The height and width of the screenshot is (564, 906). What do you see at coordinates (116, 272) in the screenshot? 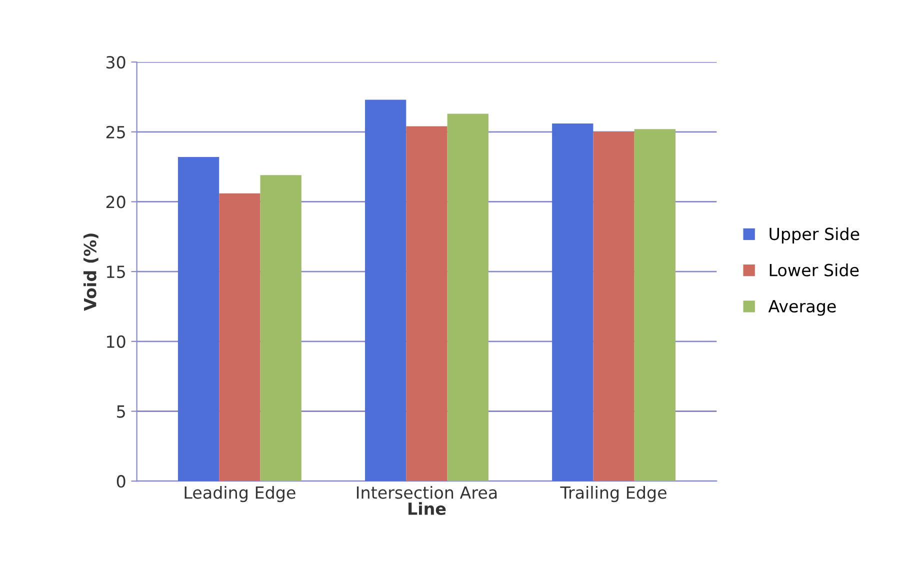
I see `y-tick-label: 15` at bounding box center [116, 272].